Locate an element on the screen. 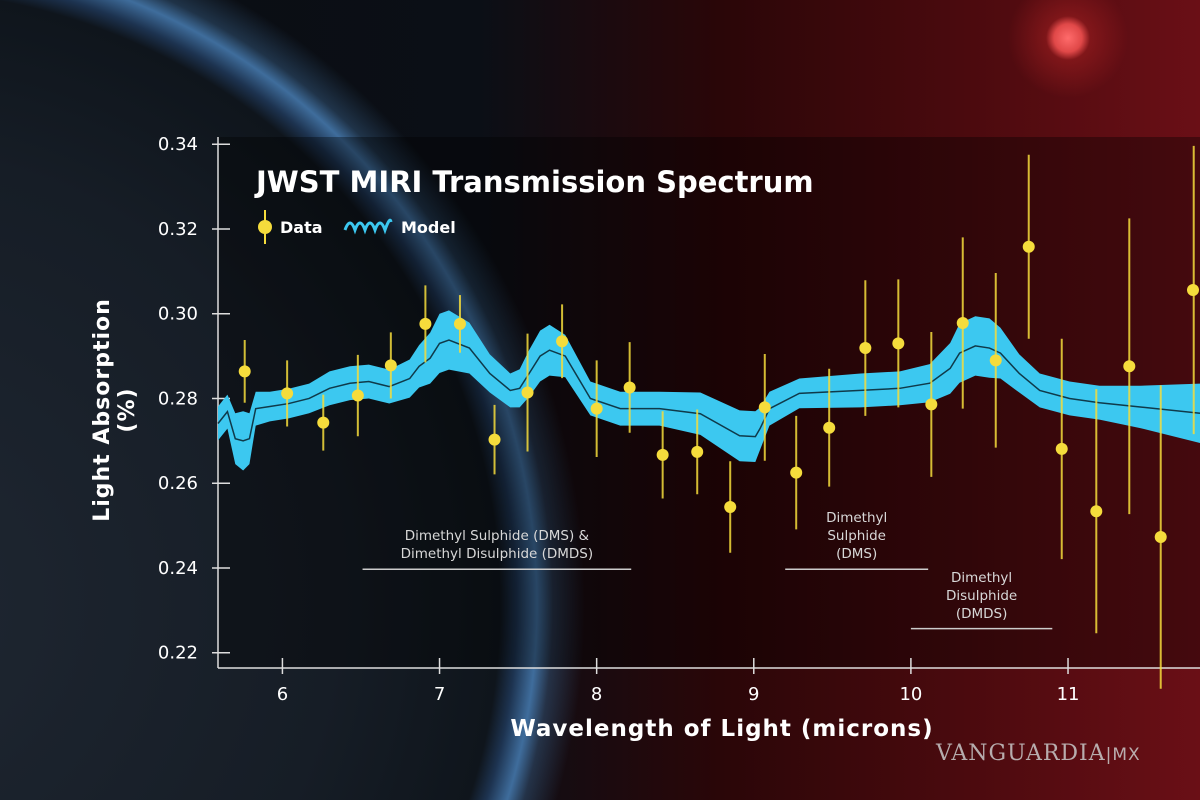 This screenshot has width=1200, height=800. y-axis-label: Light Absorption (%) is located at coordinates (115, 410).